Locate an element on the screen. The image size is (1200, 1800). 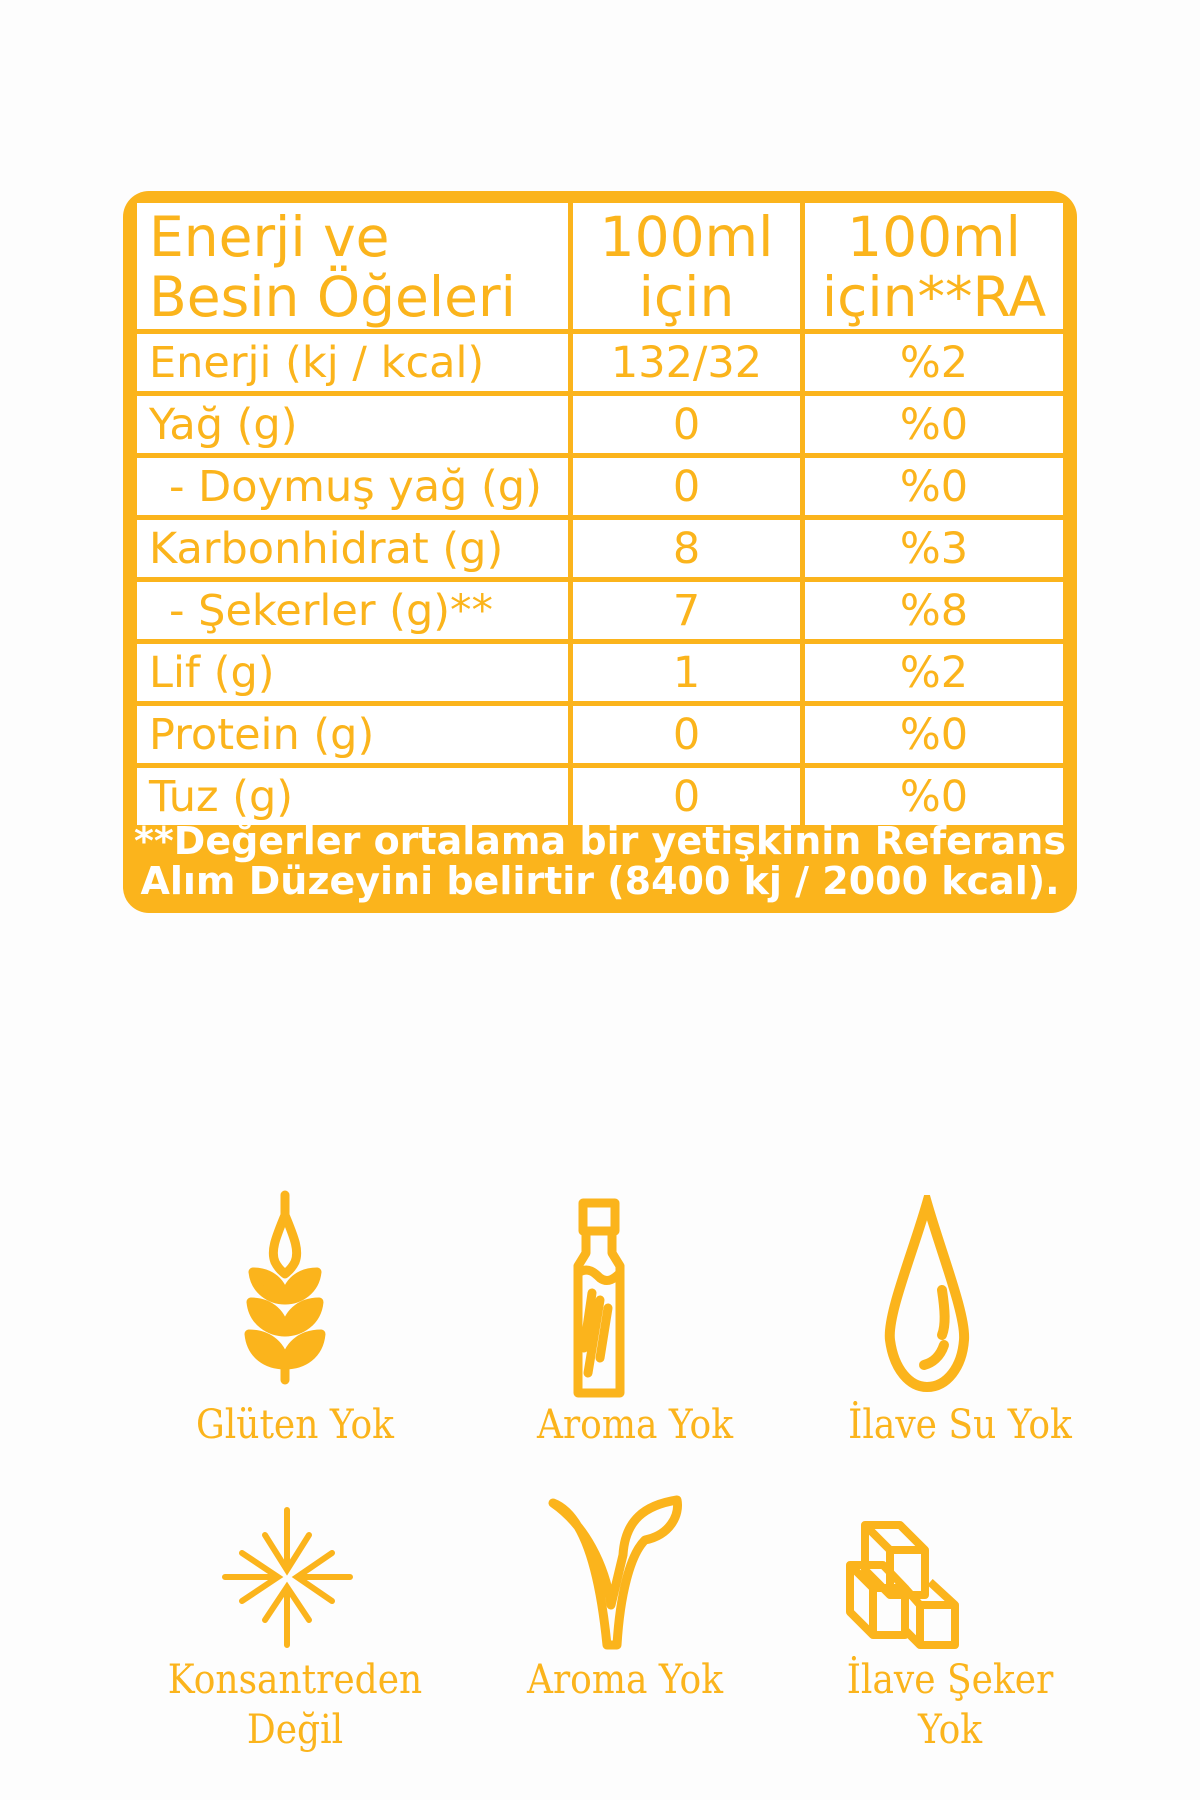
table-row: Tuz (g) 0 %0 is located at coordinates (600, 796).